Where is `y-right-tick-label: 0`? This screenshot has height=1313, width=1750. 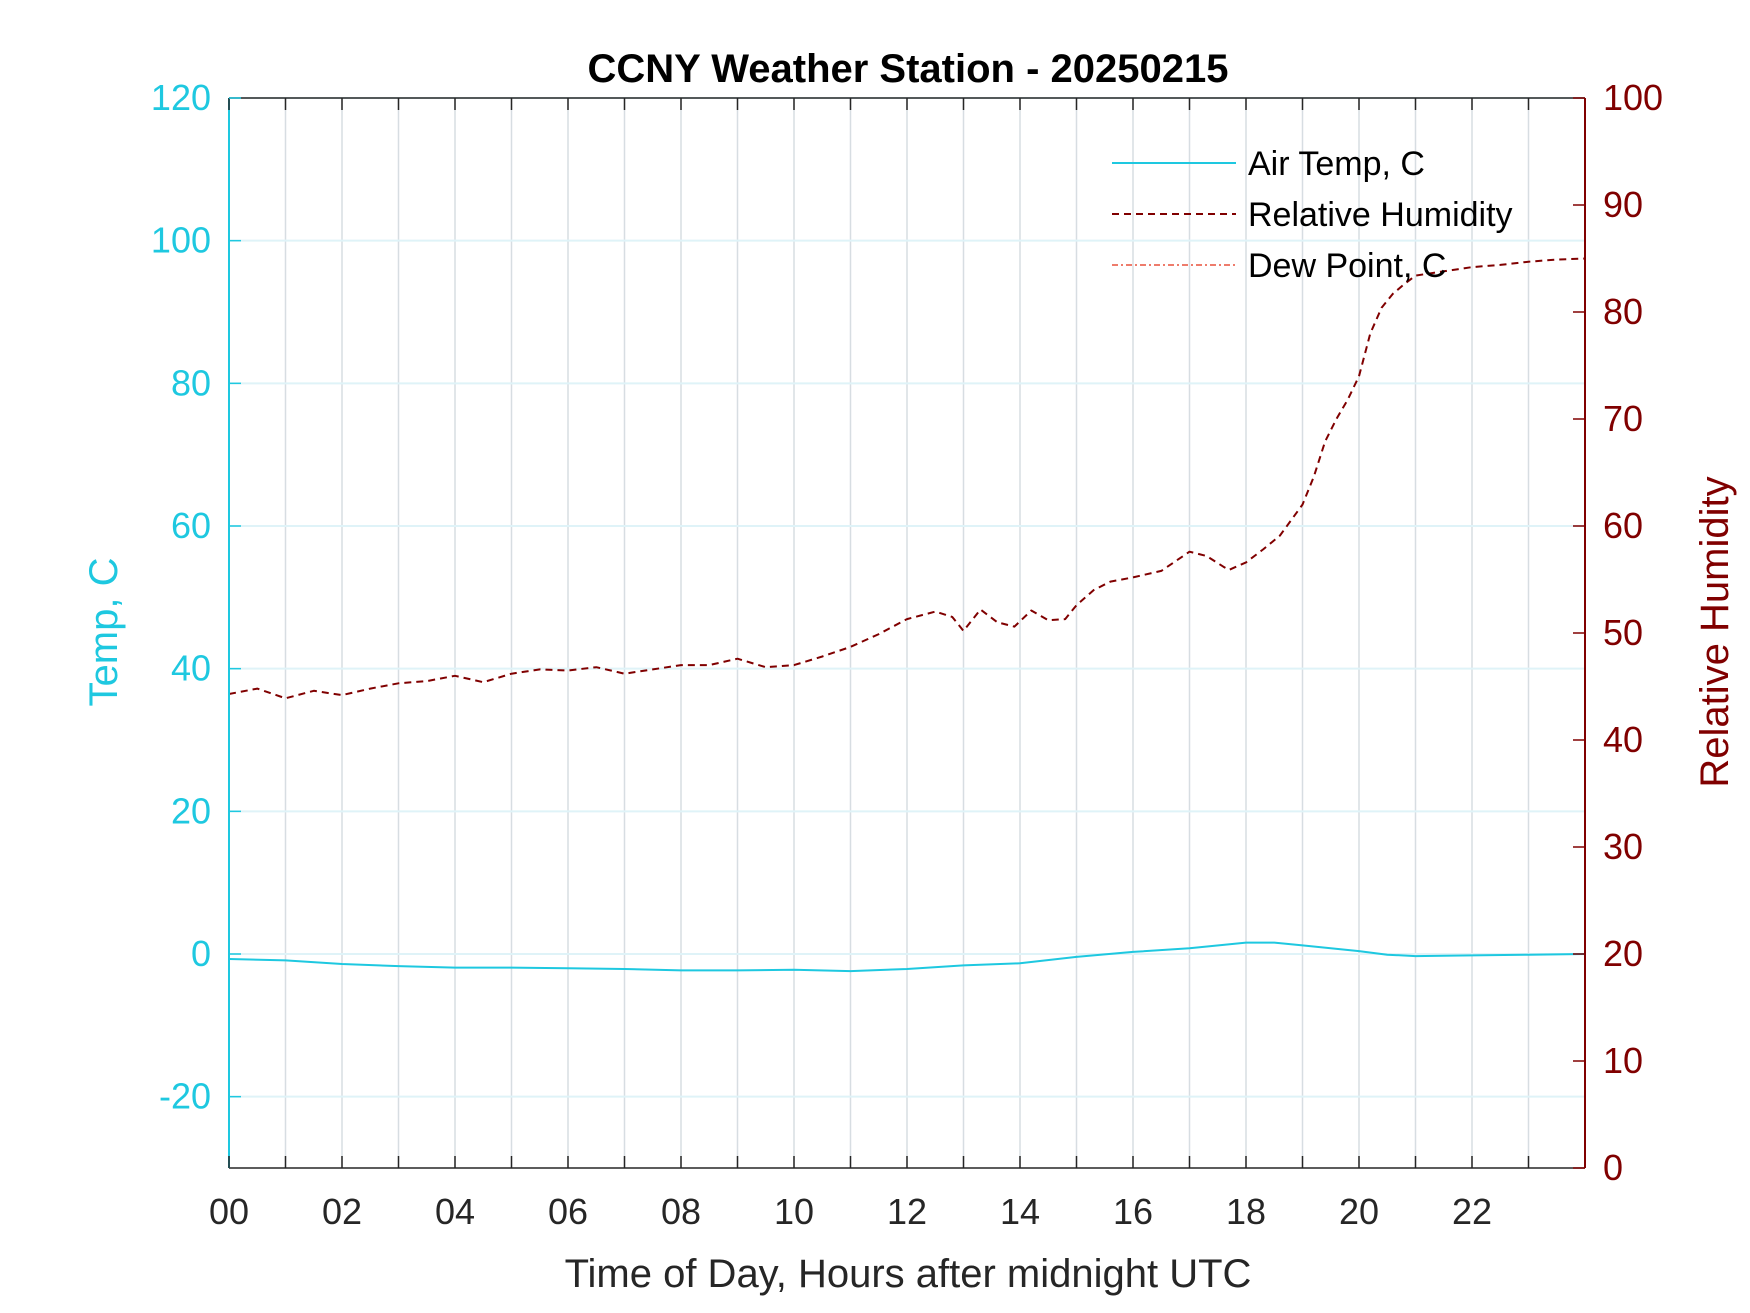 y-right-tick-label: 0 is located at coordinates (1613, 1167).